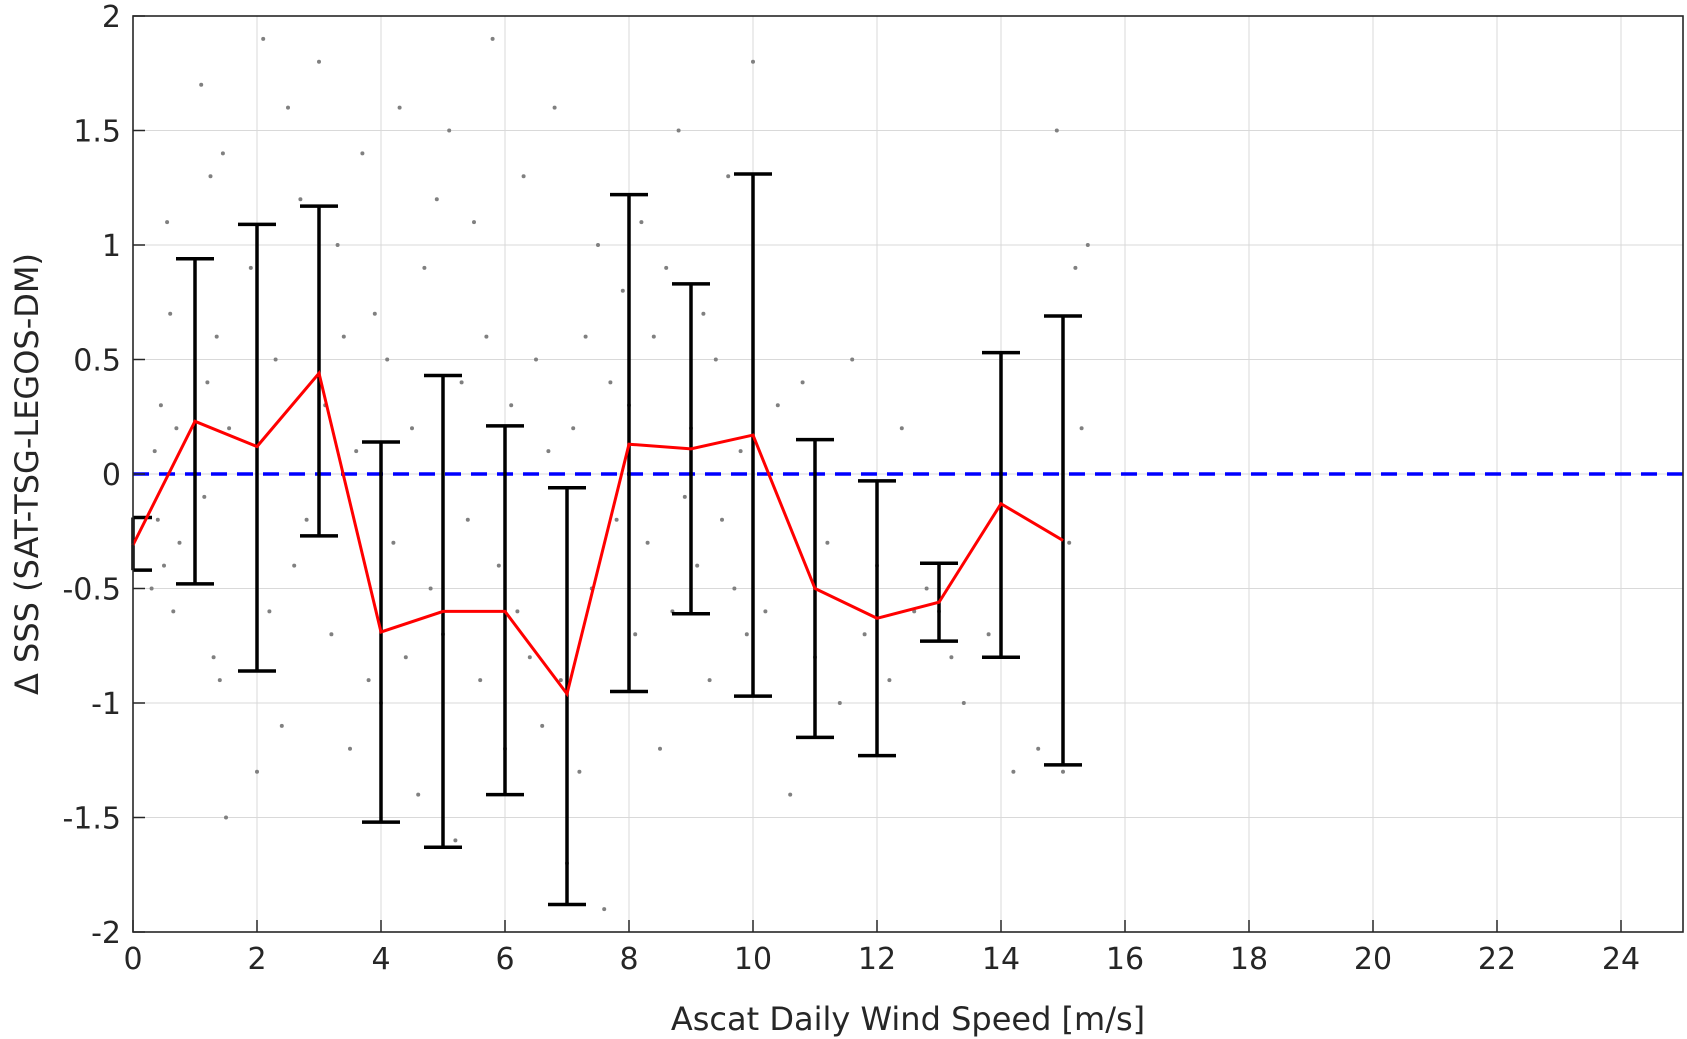 The height and width of the screenshot is (1039, 1687). What do you see at coordinates (1249, 959) in the screenshot?
I see `x-tick-label: 18` at bounding box center [1249, 959].